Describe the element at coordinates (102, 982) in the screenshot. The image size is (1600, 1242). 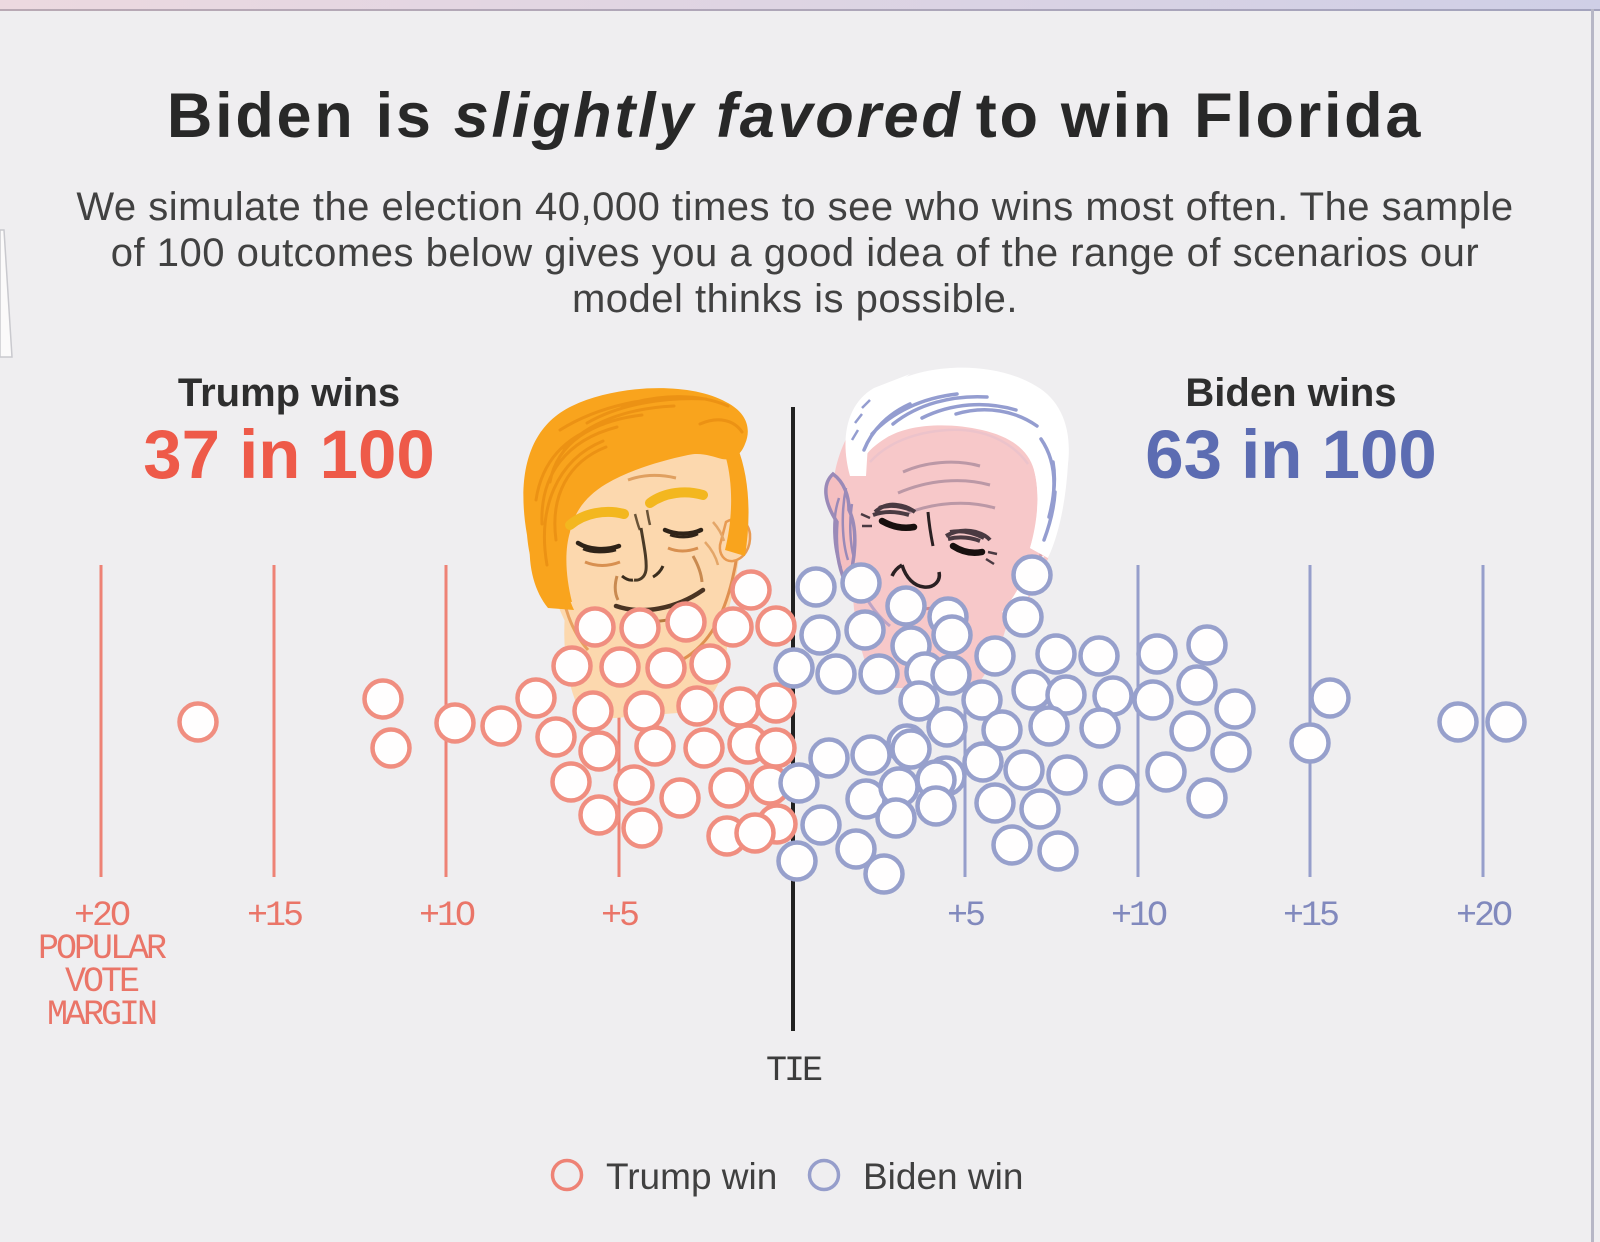
I see `svg-text: VOTE` at that location.